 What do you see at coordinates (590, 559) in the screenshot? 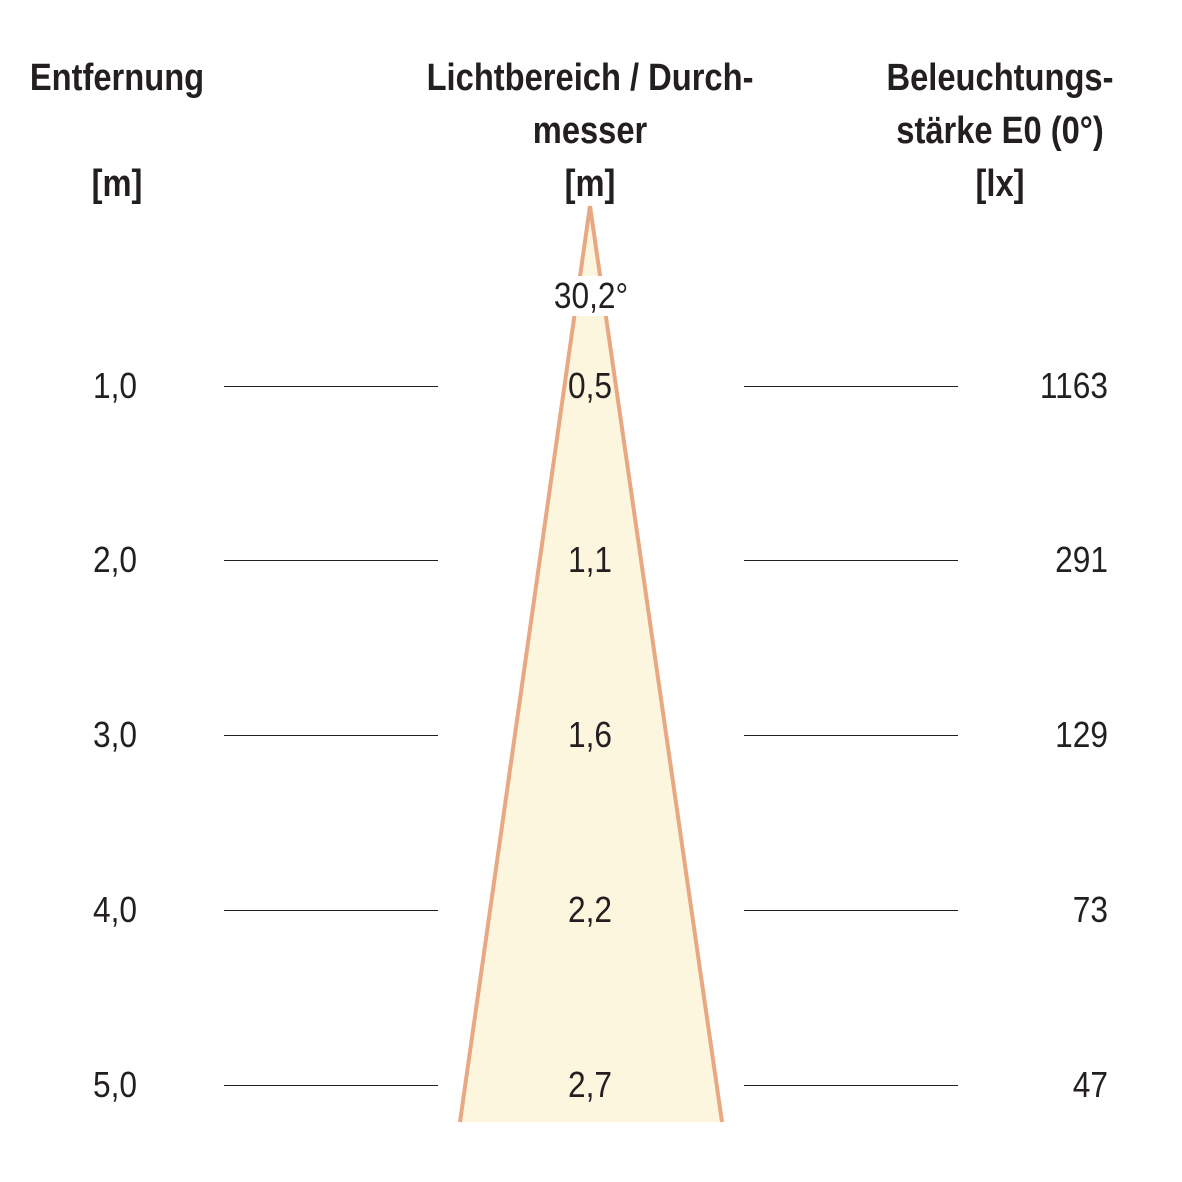
I see `diameter-value: 1,1` at bounding box center [590, 559].